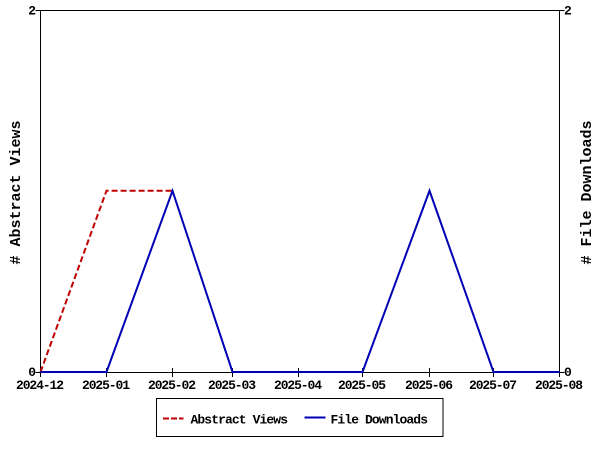  Describe the element at coordinates (298, 385) in the screenshot. I see `svg-text: 2025-04` at that location.